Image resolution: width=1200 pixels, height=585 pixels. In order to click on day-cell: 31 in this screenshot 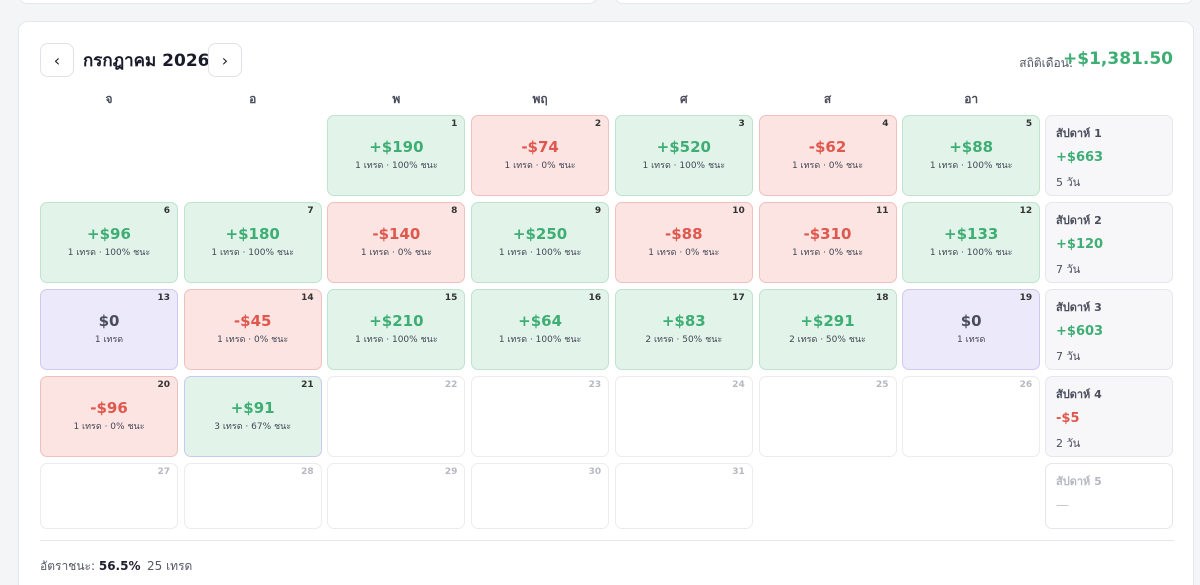, I will do `click(683, 496)`.